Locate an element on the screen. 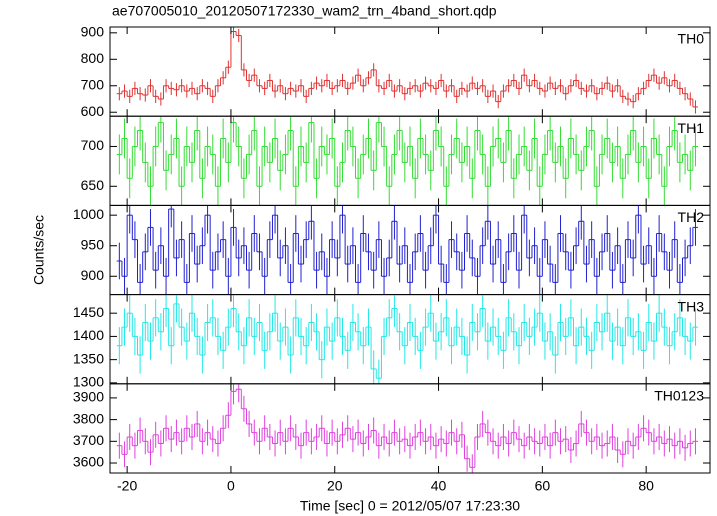  x-tick-label: 0 is located at coordinates (231, 486).